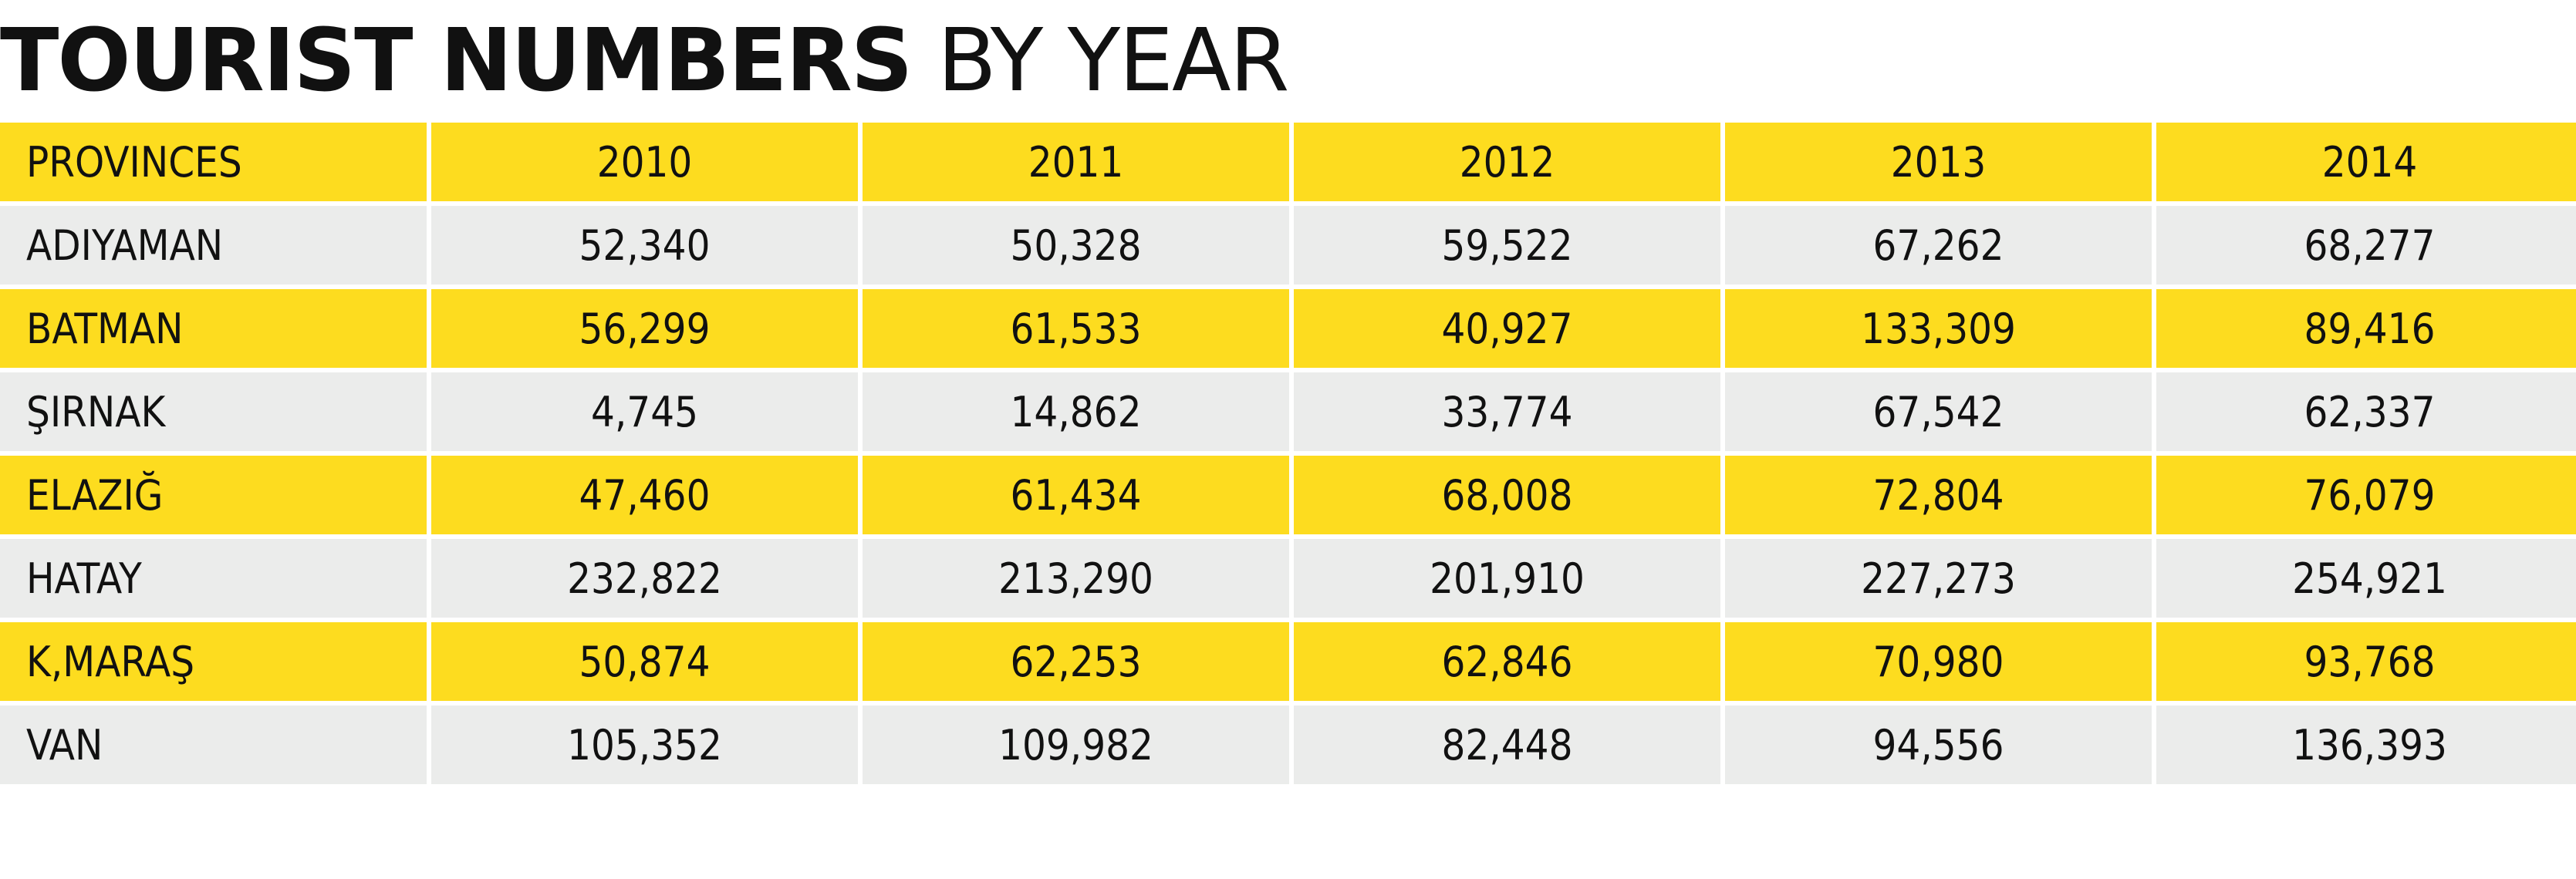 This screenshot has width=2576, height=879. What do you see at coordinates (644, 162) in the screenshot?
I see `column-header-year: 2010` at bounding box center [644, 162].